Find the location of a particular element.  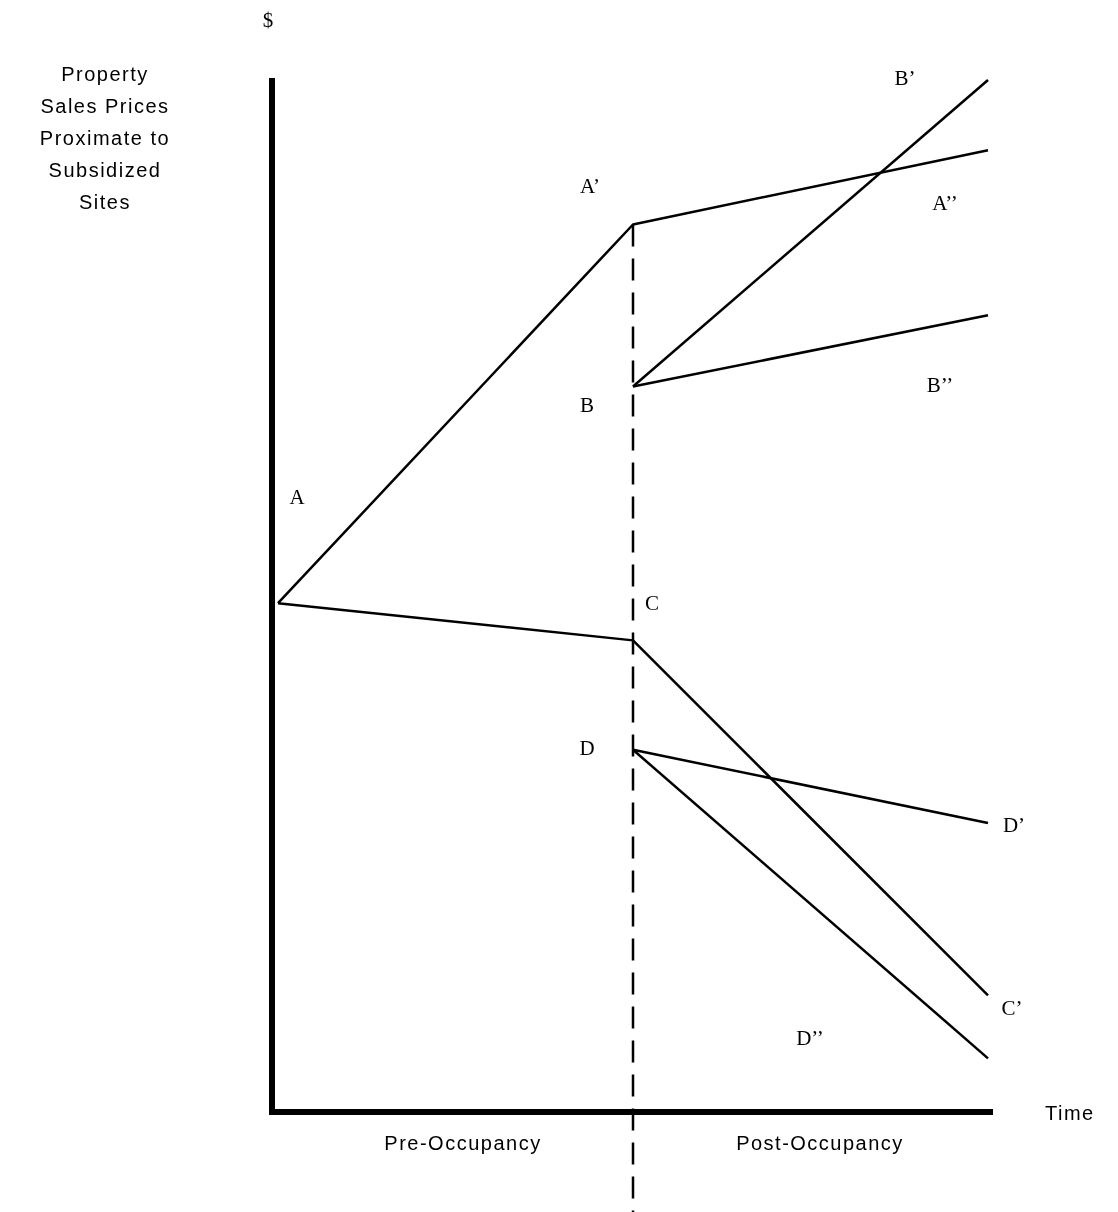

annotation: D is located at coordinates (587, 748).